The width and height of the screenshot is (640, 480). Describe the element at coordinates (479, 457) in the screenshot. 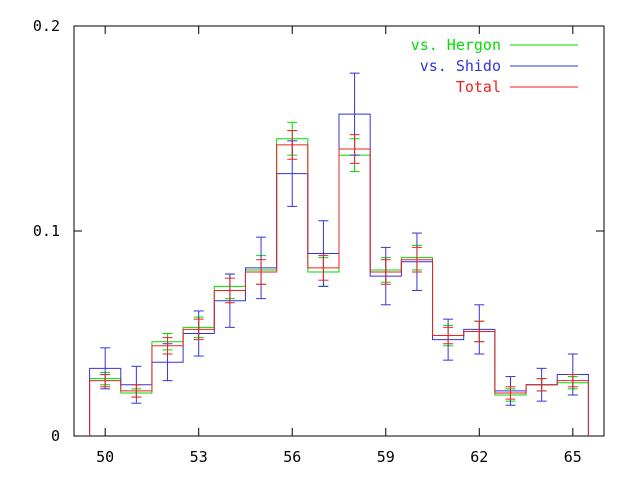

I see `x-tick-label: 62` at that location.